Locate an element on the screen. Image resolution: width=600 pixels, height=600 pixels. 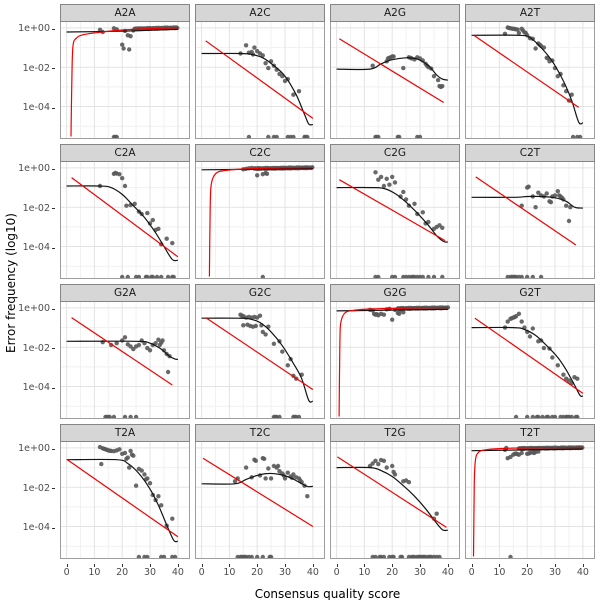
facet-label: G2A is located at coordinates (125, 293).